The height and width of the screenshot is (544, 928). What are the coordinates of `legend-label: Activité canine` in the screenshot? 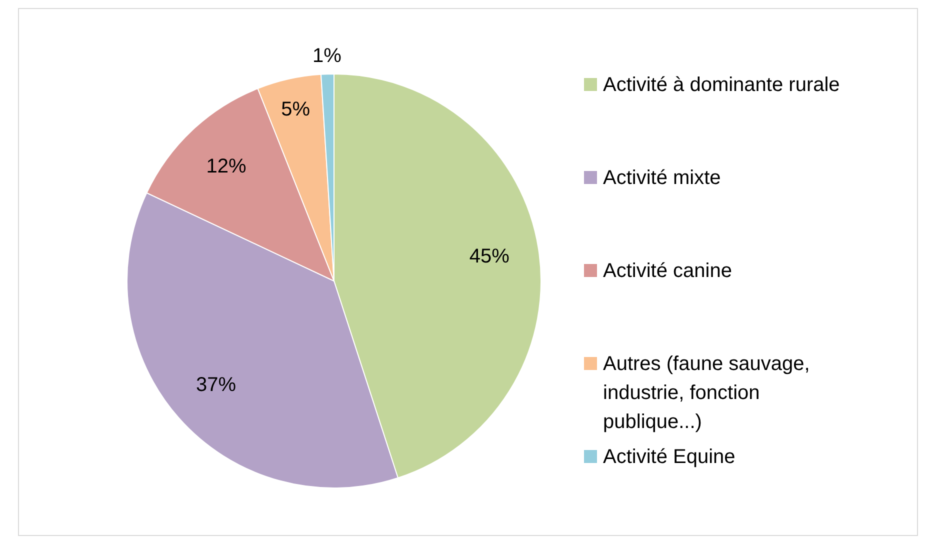 It's located at (667, 271).